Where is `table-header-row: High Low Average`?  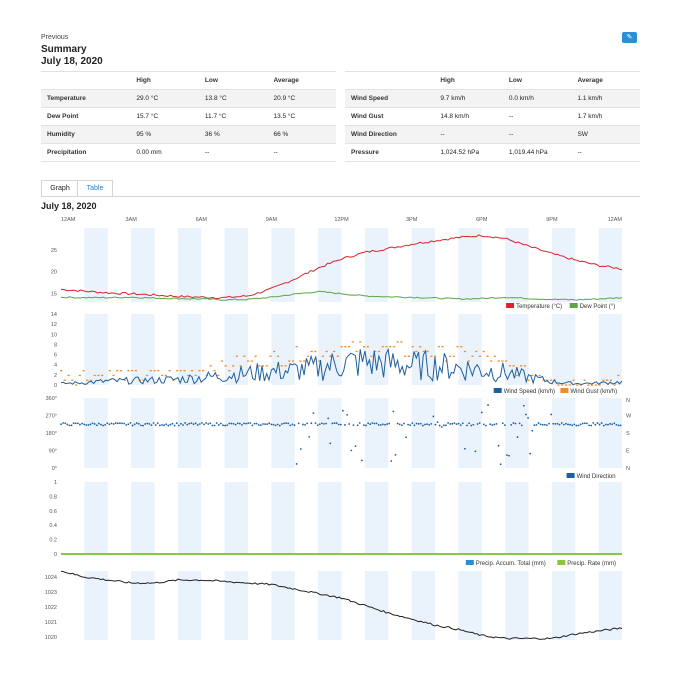
table-header-row: High Low Average is located at coordinates (188, 80).